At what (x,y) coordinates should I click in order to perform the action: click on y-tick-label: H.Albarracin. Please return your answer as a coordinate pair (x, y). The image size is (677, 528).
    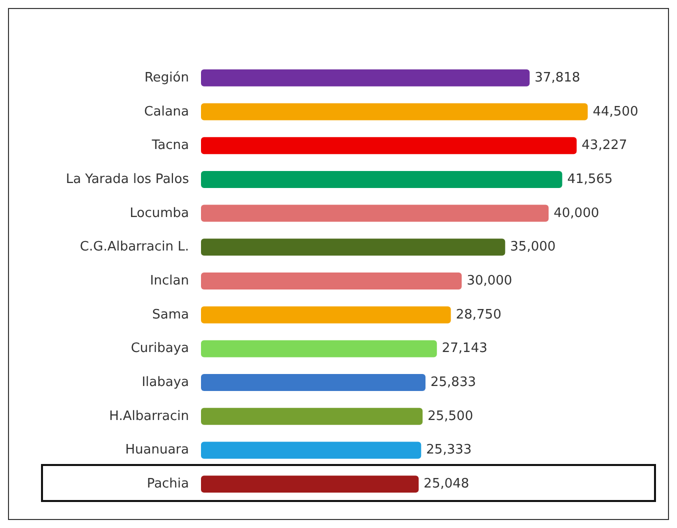
    Looking at the image, I should click on (149, 416).